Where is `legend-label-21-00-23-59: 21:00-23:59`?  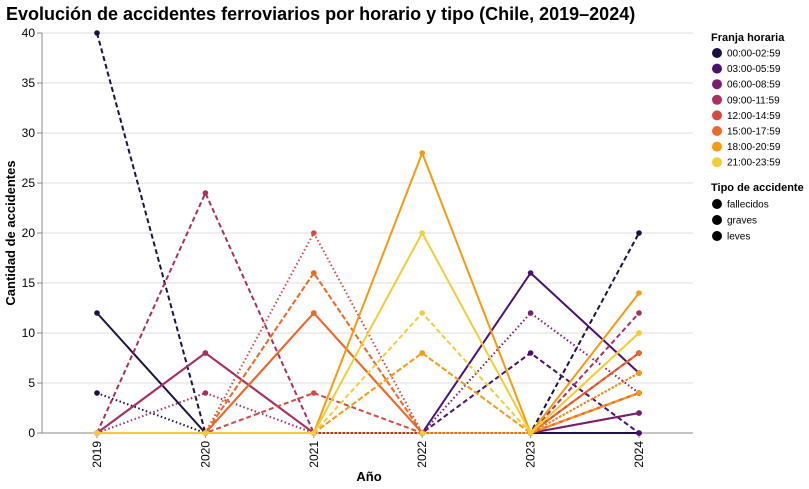
legend-label-21-00-23-59: 21:00-23:59 is located at coordinates (754, 163).